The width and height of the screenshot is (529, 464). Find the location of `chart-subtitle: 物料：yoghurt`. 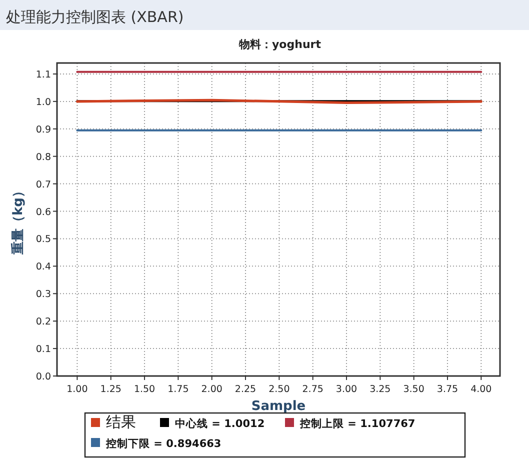

chart-subtitle: 物料：yoghurt is located at coordinates (279, 44).